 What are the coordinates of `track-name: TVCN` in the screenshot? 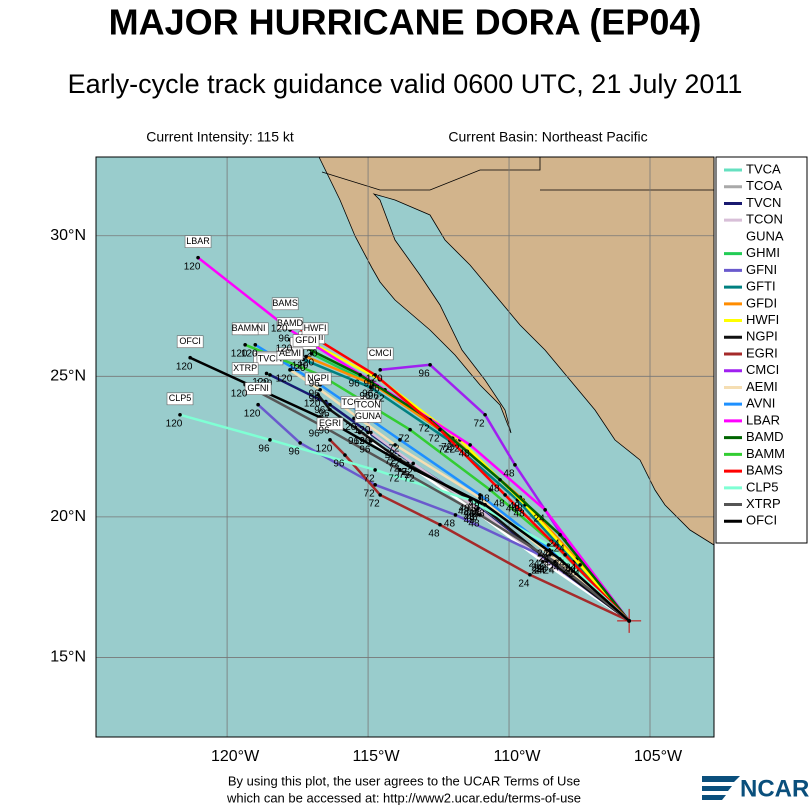 It's located at (270, 358).